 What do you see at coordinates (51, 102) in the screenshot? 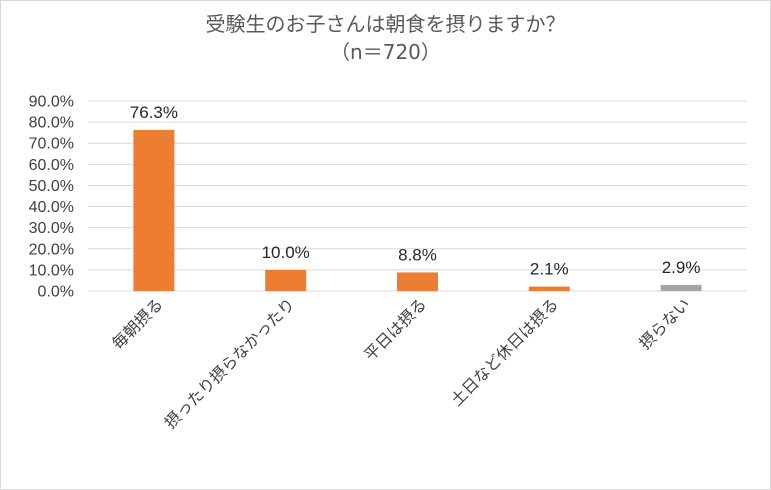
I see `y-tick-label: 90.0%` at bounding box center [51, 102].